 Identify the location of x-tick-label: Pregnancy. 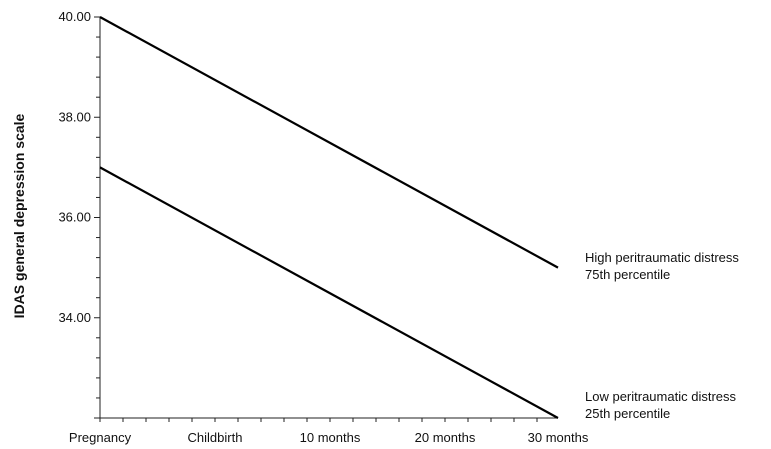
(100, 437).